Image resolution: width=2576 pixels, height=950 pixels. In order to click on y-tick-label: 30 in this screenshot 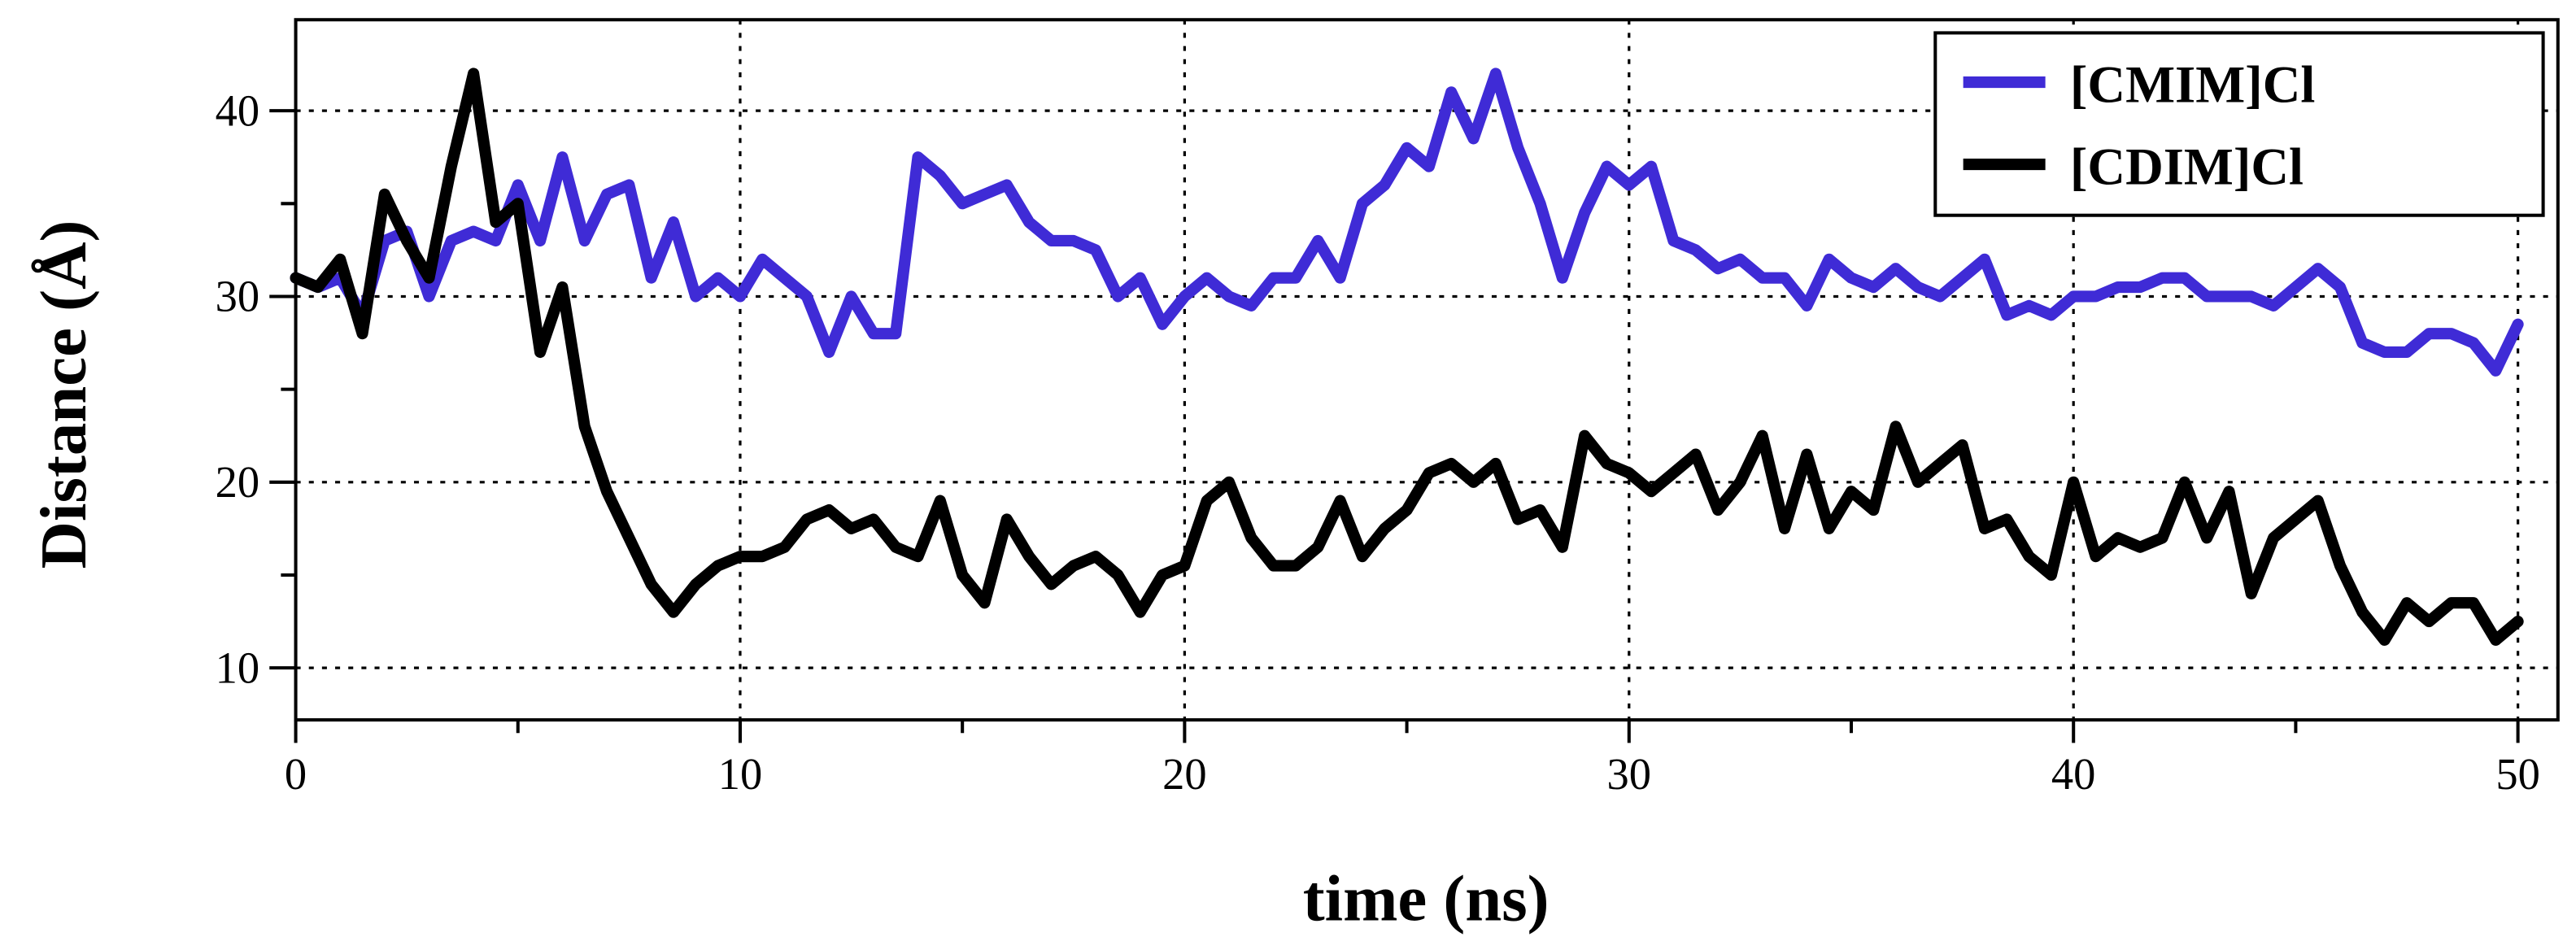, I will do `click(238, 296)`.